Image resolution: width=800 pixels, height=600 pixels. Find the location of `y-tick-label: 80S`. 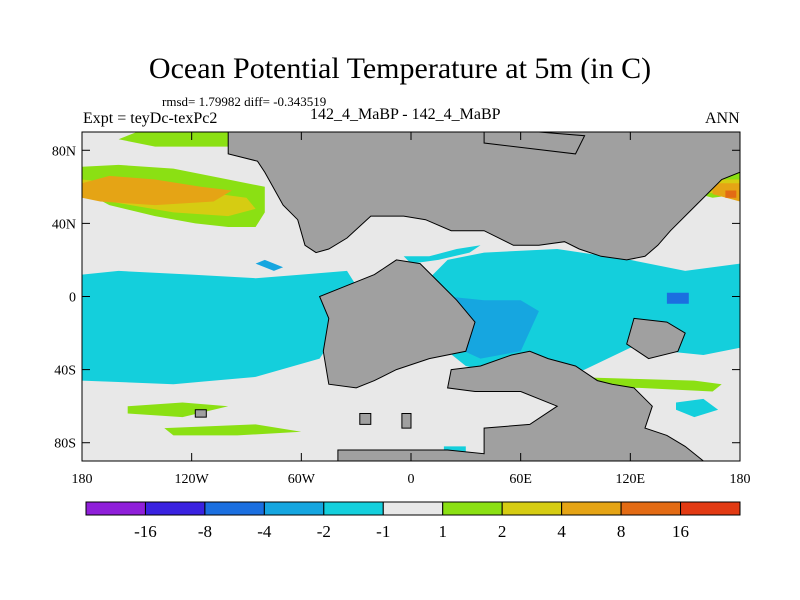

y-tick-label: 80S is located at coordinates (65, 444).